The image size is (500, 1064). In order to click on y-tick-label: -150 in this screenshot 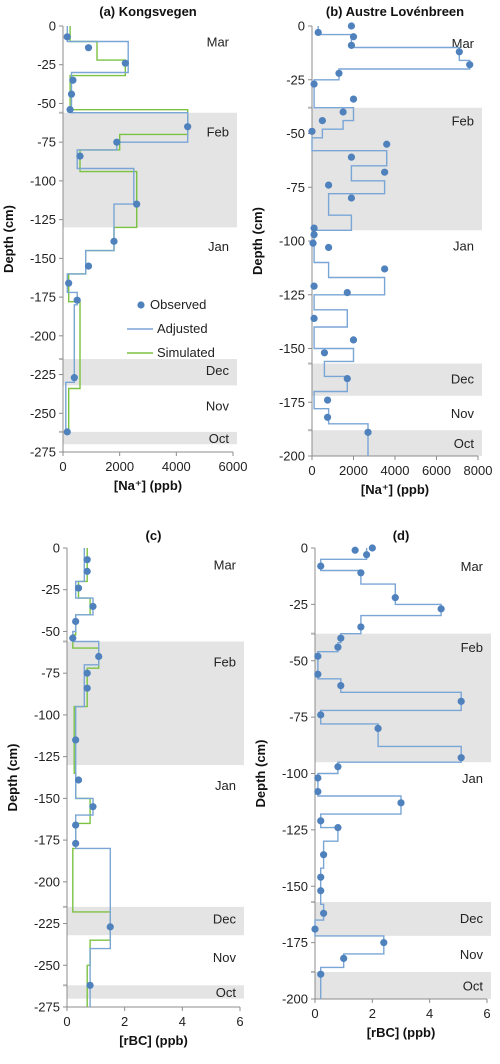, I will do `click(292, 348)`.